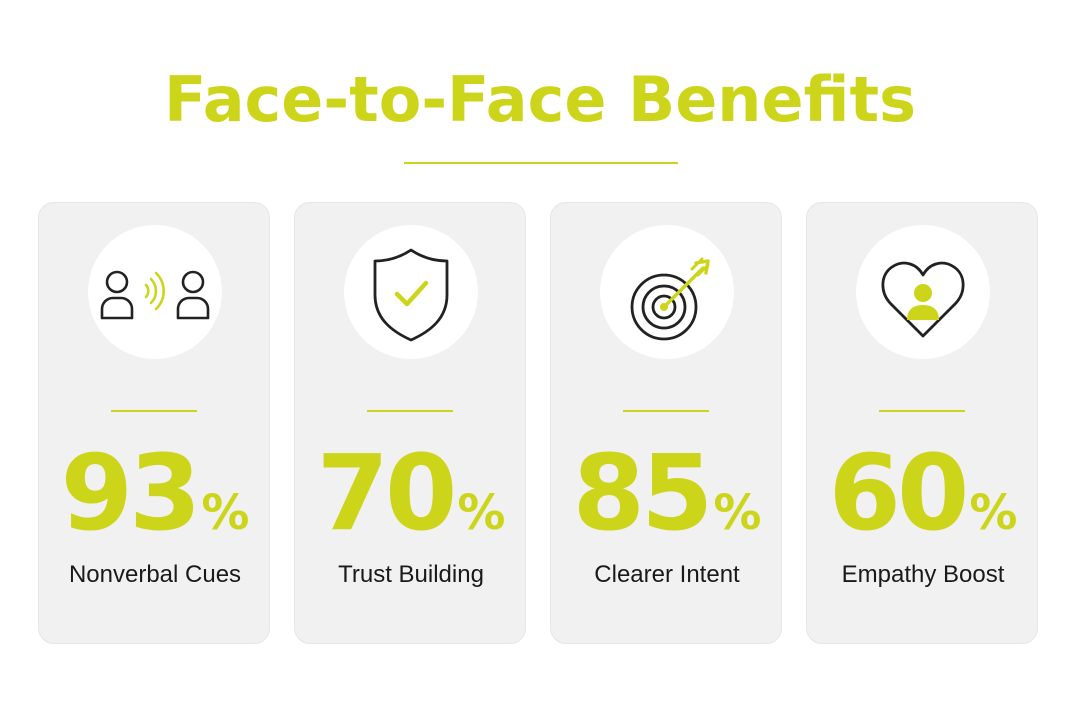 This screenshot has height=720, width=1080. I want to click on stat-label: Nonverbal Cues, so click(155, 574).